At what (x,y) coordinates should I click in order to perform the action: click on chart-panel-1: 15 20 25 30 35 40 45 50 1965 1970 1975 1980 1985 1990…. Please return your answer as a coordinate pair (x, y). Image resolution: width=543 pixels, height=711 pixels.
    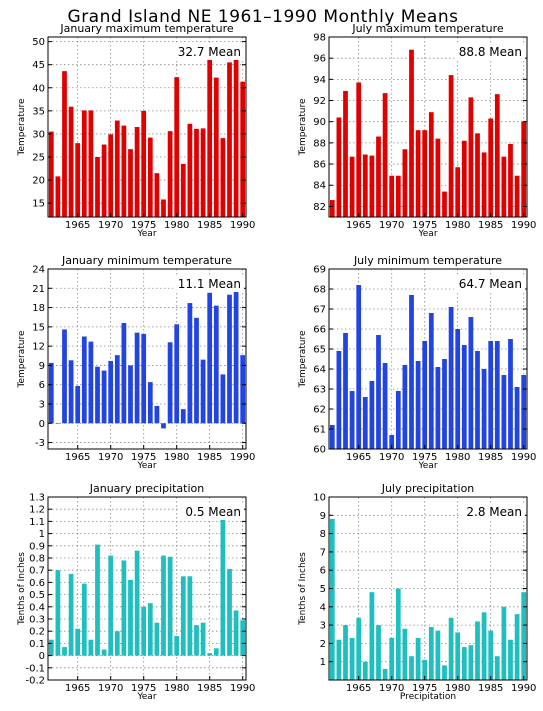
    Looking at the image, I should click on (136, 130).